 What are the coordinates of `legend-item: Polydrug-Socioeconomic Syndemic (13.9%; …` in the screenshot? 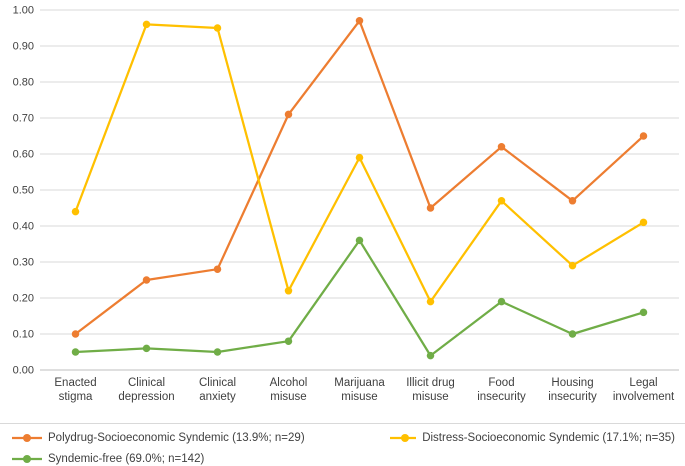 It's located at (201, 438).